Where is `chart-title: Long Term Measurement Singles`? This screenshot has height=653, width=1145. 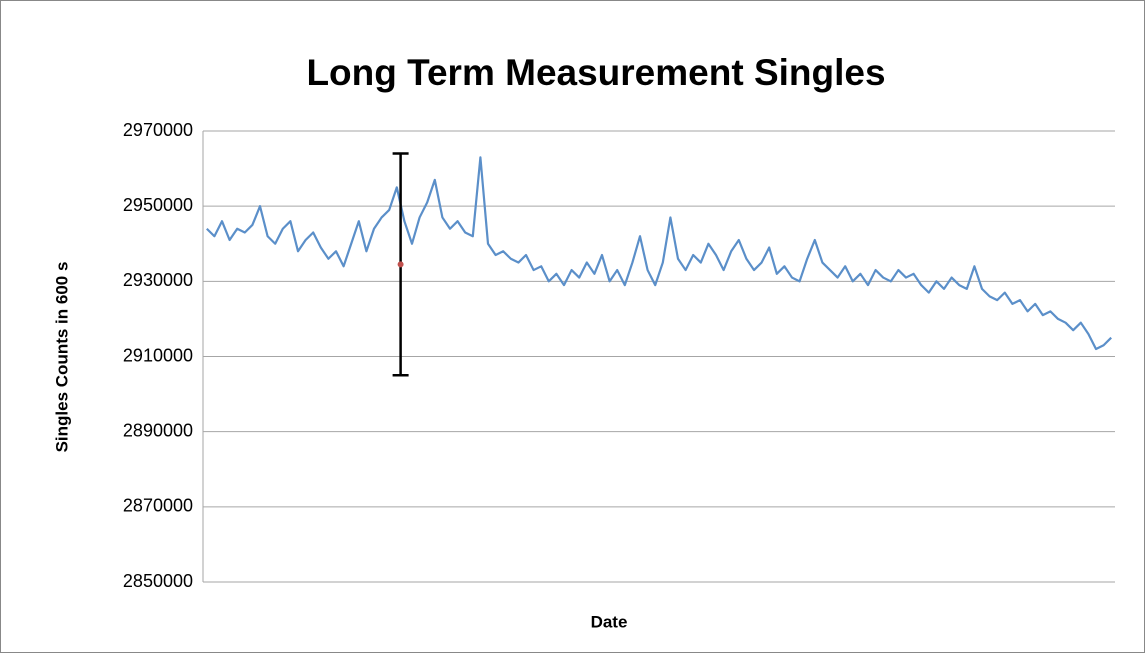
chart-title: Long Term Measurement Singles is located at coordinates (595, 72).